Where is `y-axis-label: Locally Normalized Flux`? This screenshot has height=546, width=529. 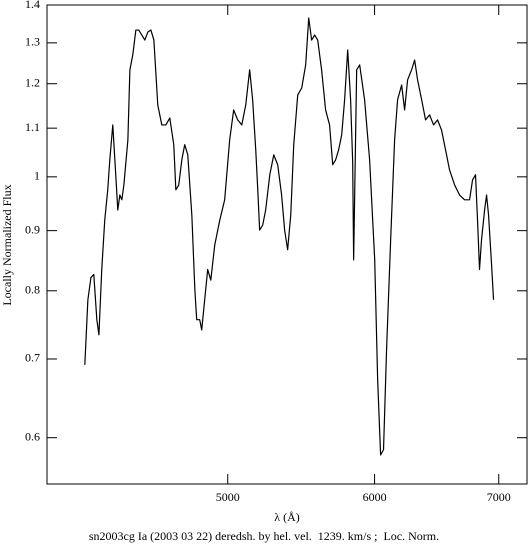 y-axis-label: Locally Normalized Flux is located at coordinates (7, 244).